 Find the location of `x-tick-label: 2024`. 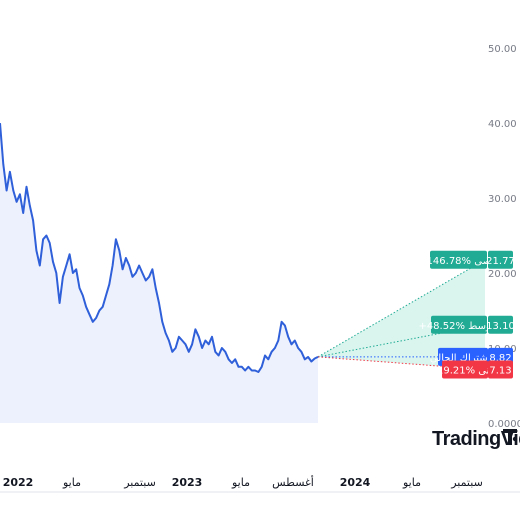

x-tick-label: 2024 is located at coordinates (355, 482).